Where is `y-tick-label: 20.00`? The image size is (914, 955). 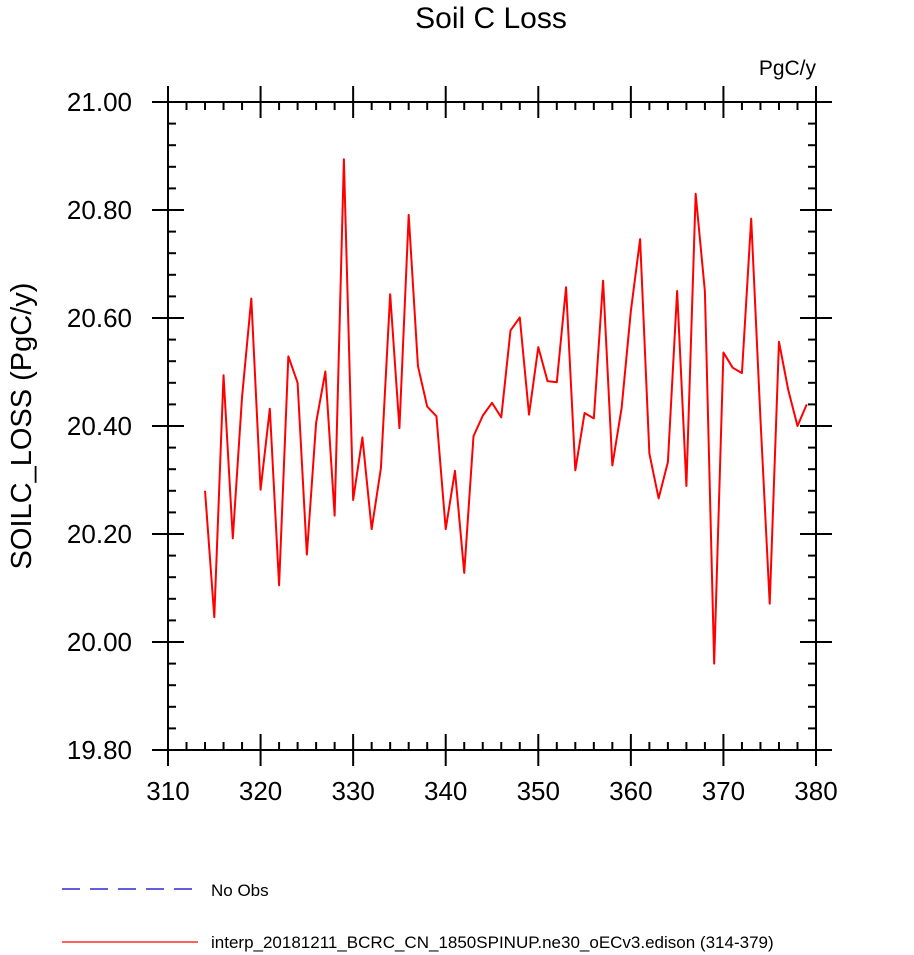 y-tick-label: 20.00 is located at coordinates (99, 642).